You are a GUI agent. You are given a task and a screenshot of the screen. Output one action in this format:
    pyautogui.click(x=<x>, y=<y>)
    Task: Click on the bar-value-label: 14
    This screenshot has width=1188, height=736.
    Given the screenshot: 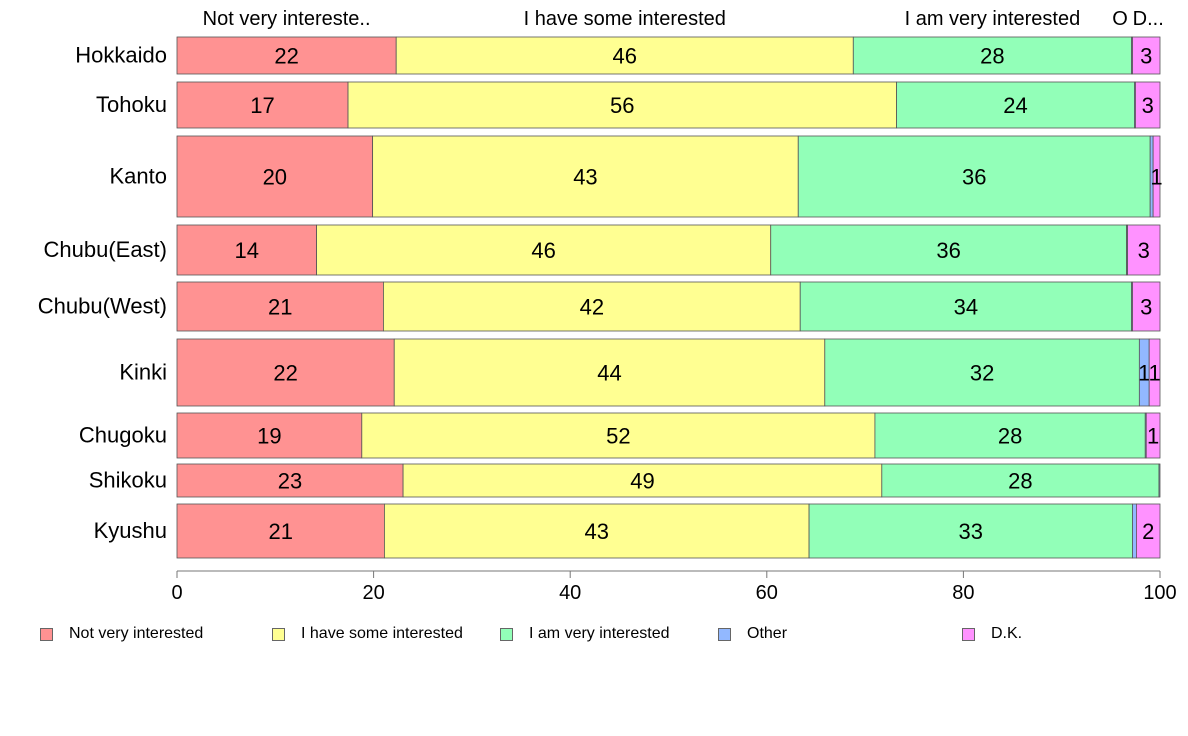 What is the action you would take?
    pyautogui.click(x=247, y=250)
    